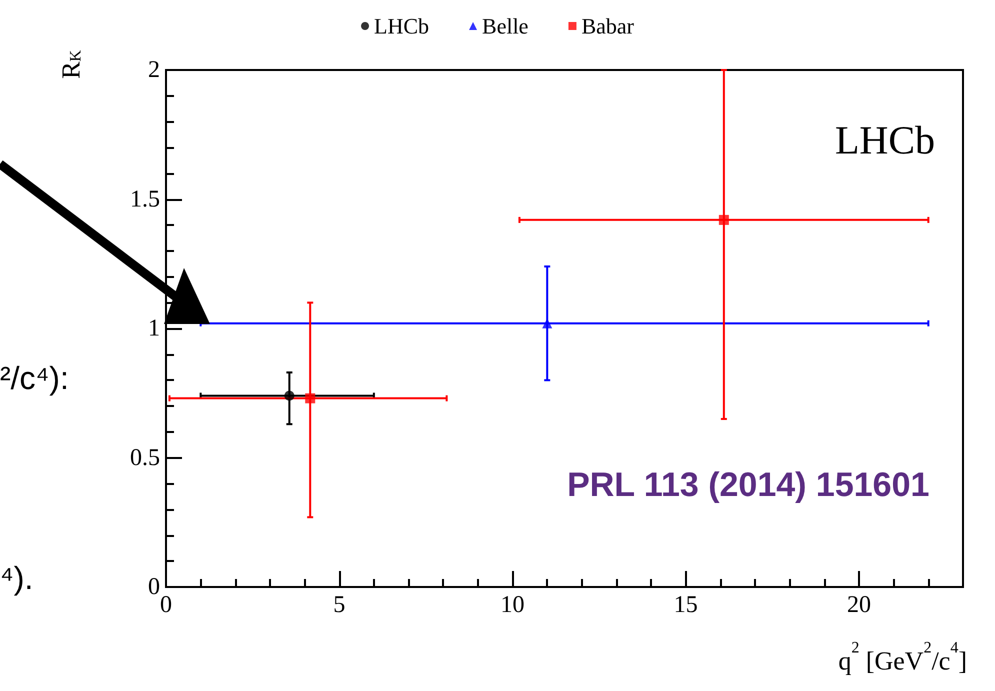 Image resolution: width=995 pixels, height=691 pixels. I want to click on text: ²/c⁴):, so click(34, 378).